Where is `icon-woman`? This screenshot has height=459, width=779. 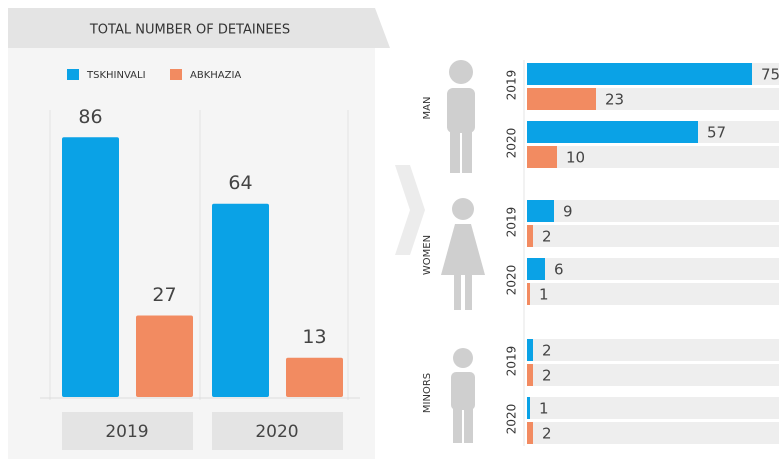 icon-woman is located at coordinates (463, 254).